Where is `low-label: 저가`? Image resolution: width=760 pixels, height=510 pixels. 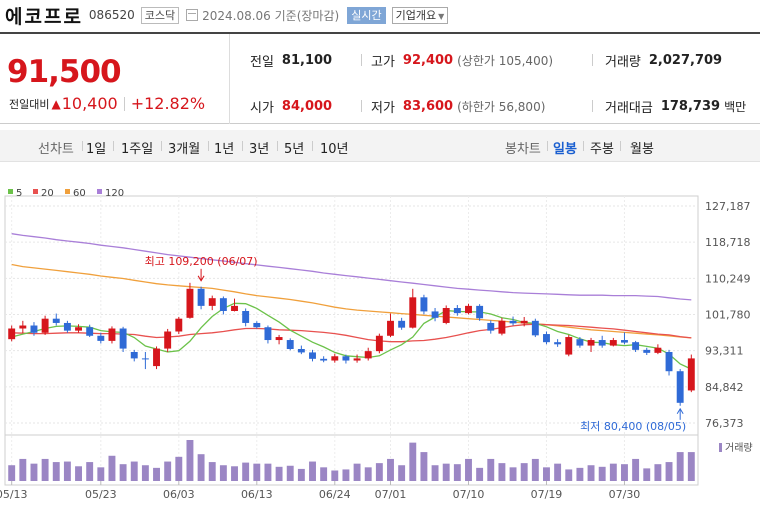
low-label: 저가 is located at coordinates (383, 108).